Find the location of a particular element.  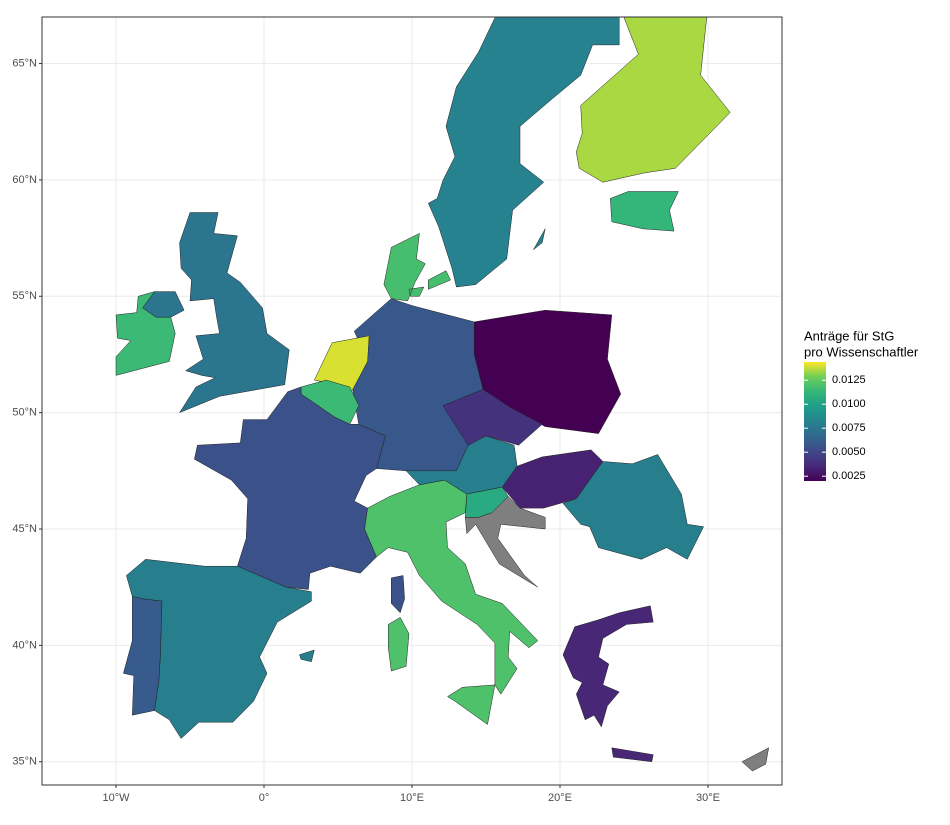

legend: 0.0025 0.0050 0.0075 0.0100 0.0125 is located at coordinates (835, 428).